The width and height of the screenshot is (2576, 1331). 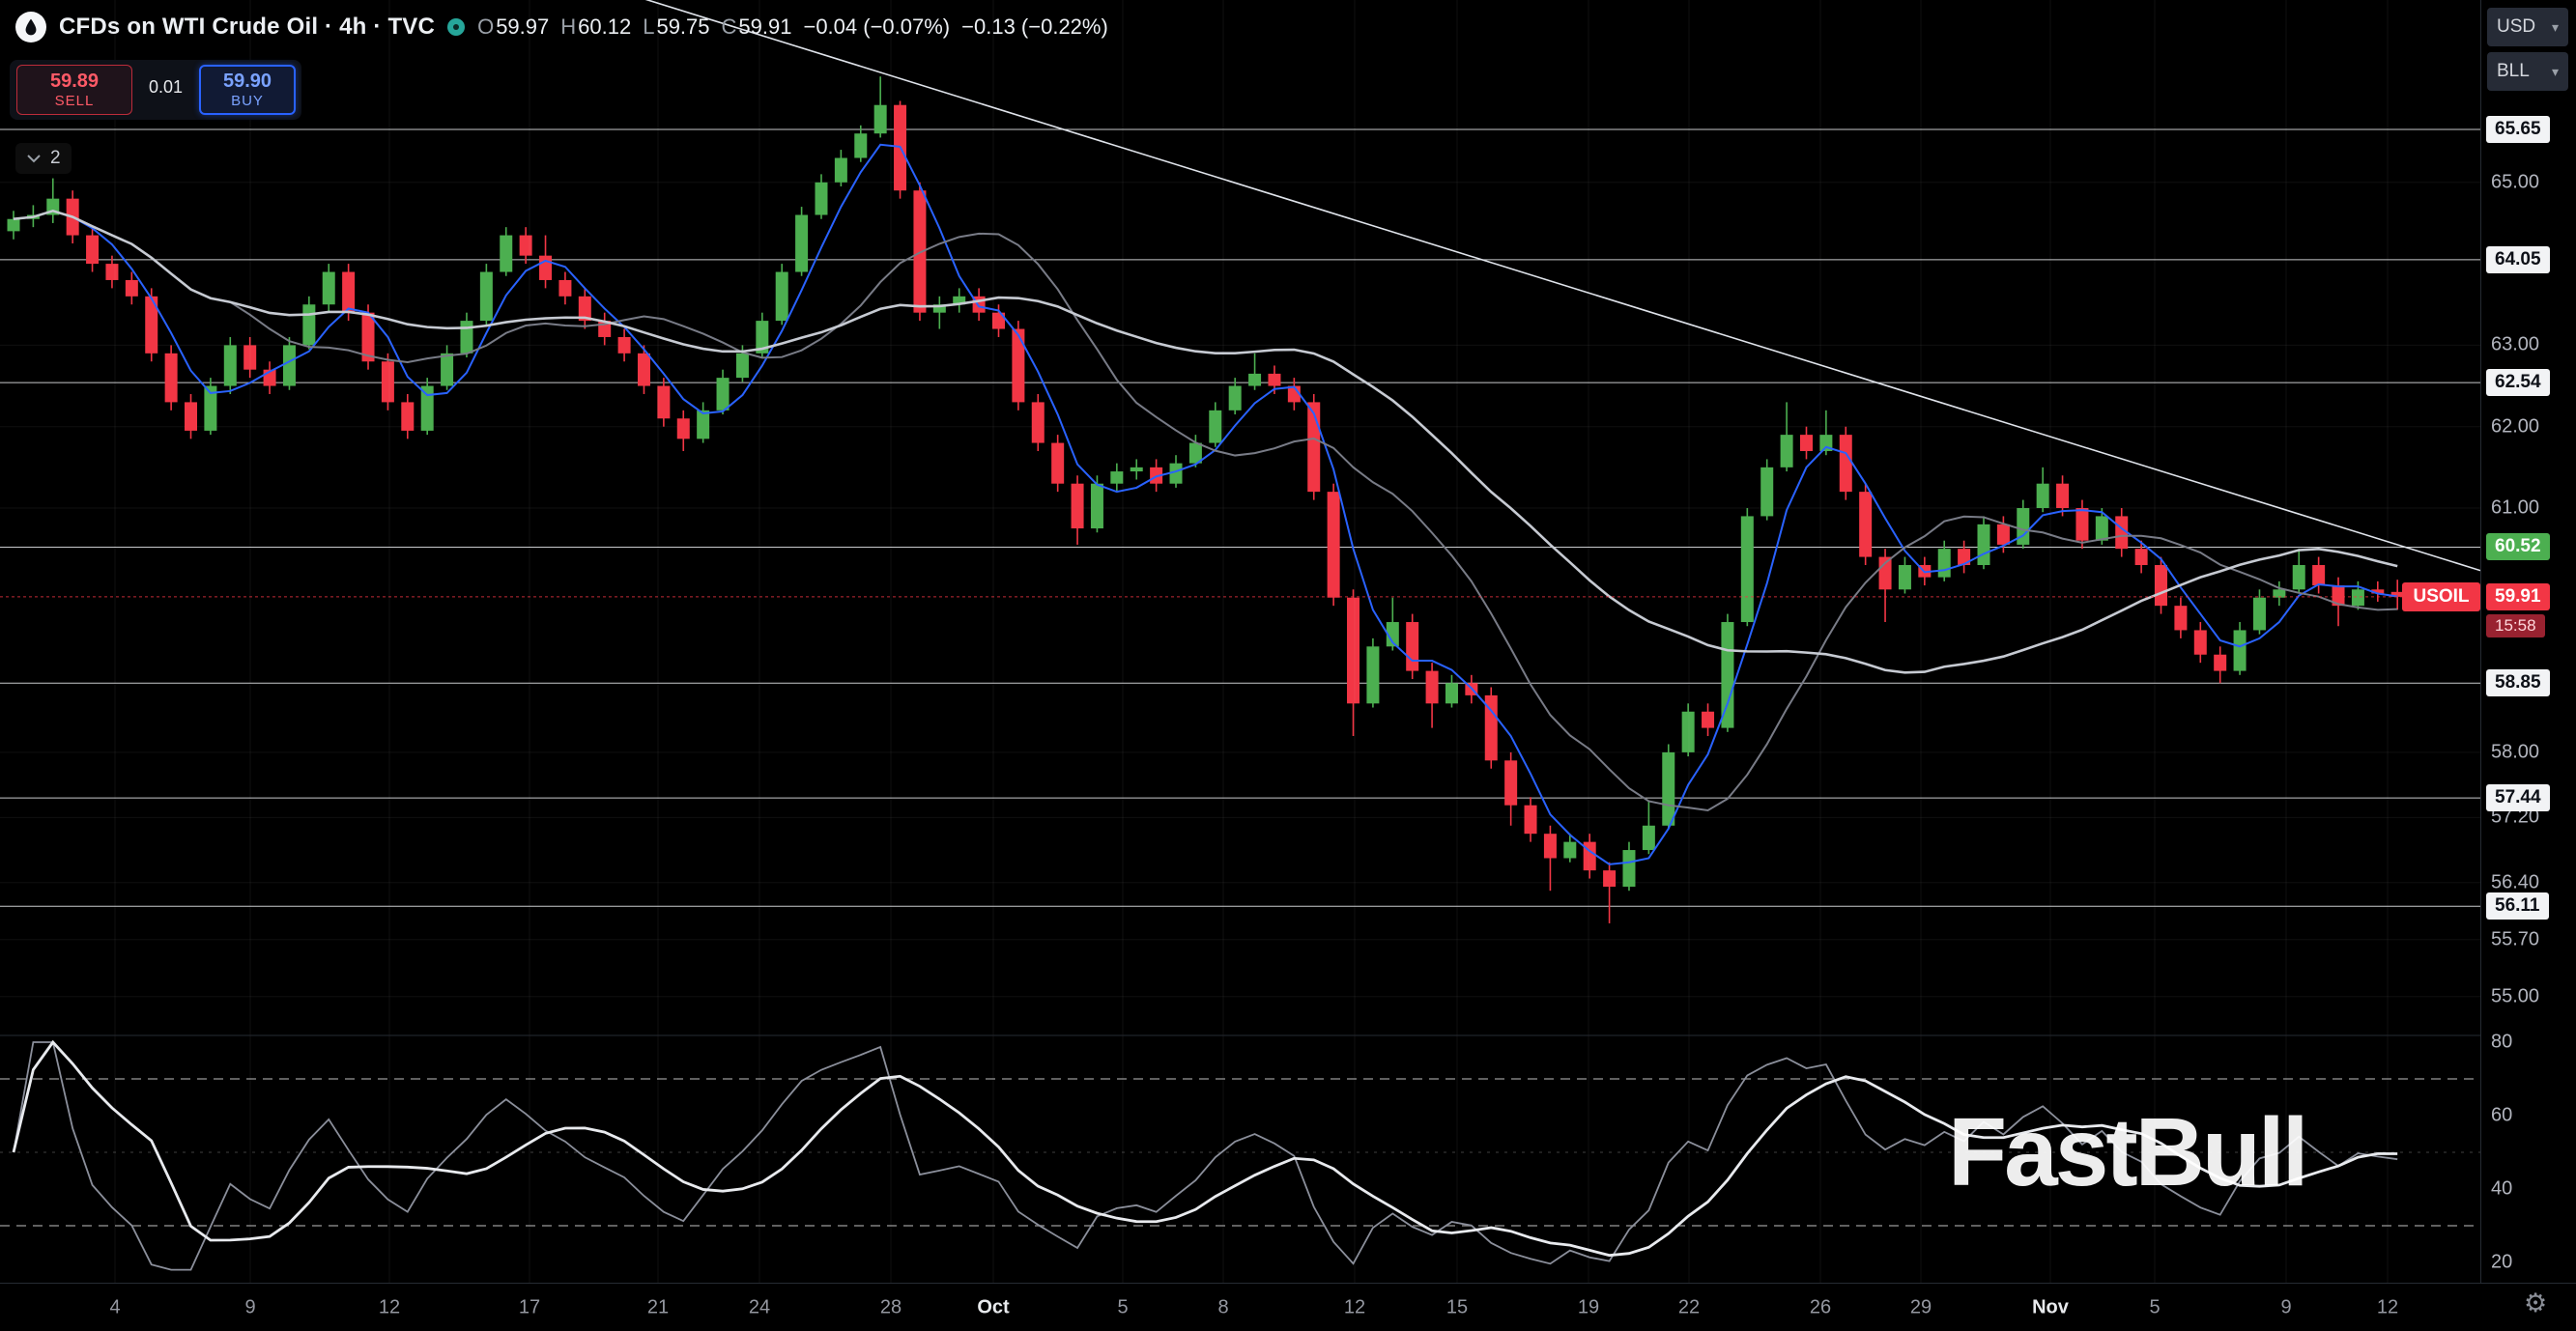 I want to click on price-axis-label: 61.00, so click(x=2515, y=507).